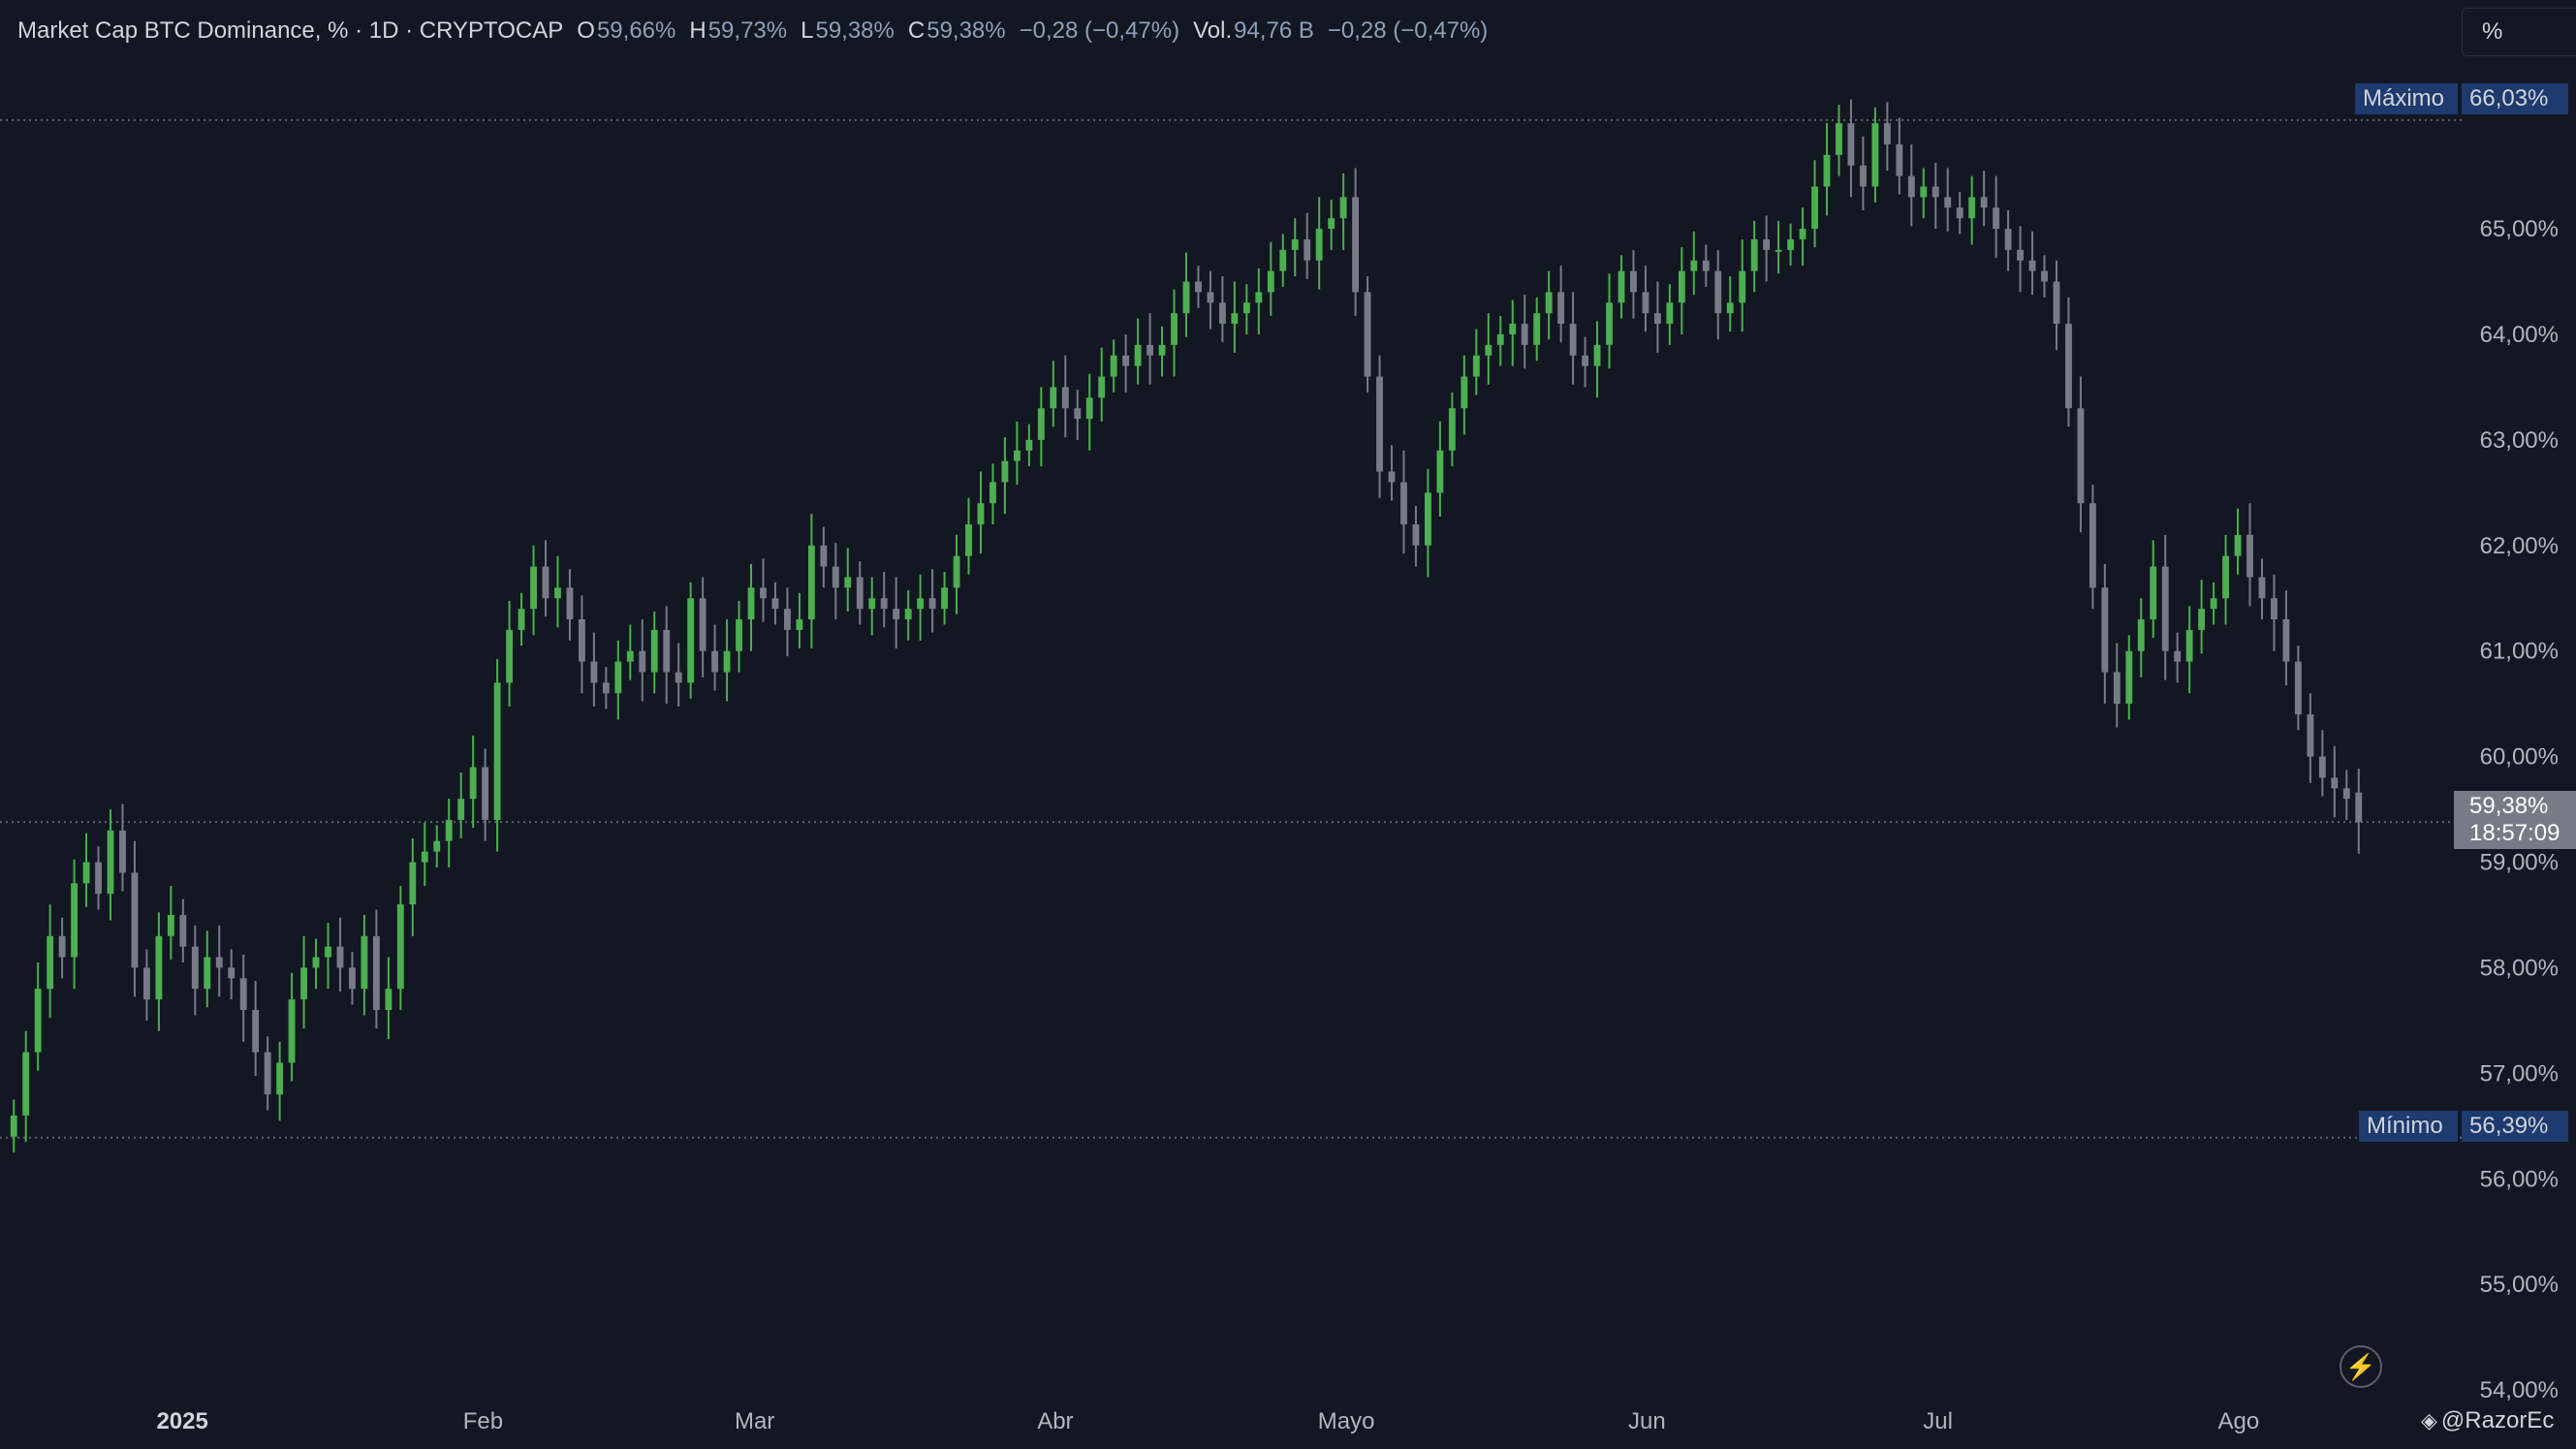 This screenshot has width=2576, height=1449. I want to click on x-tick-label: Feb, so click(483, 1421).